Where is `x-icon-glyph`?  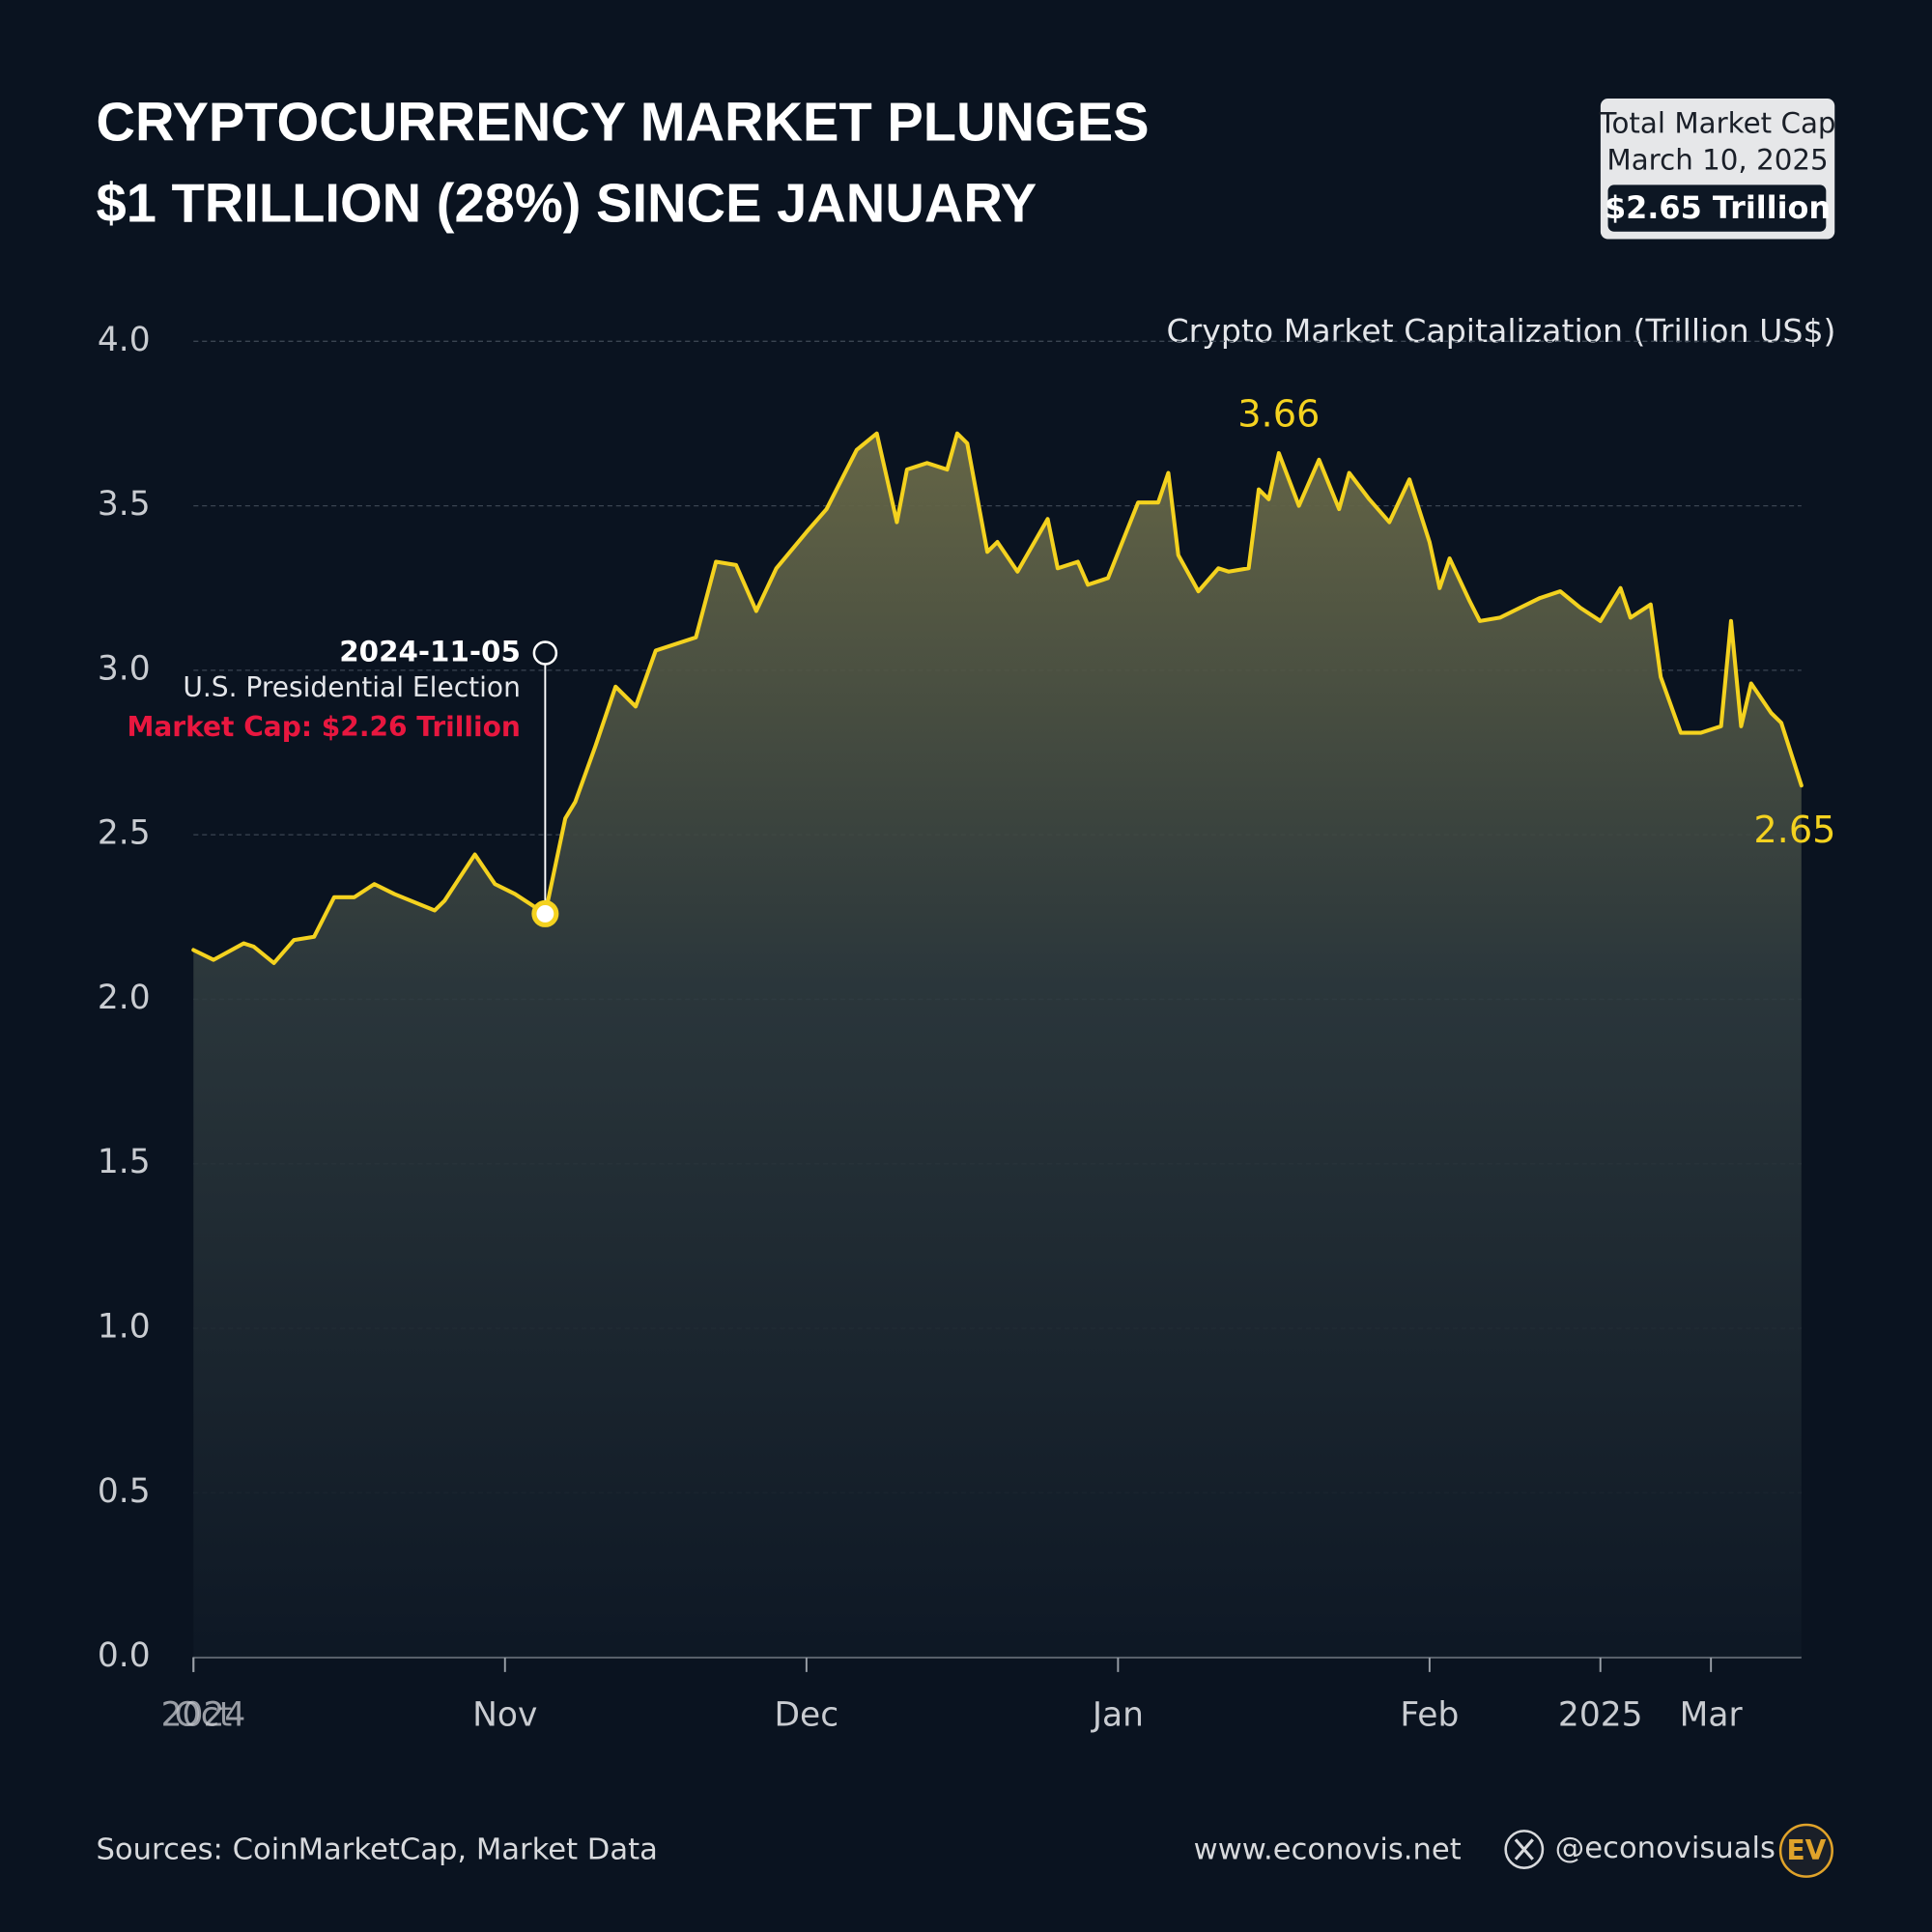
x-icon-glyph is located at coordinates (1524, 1849).